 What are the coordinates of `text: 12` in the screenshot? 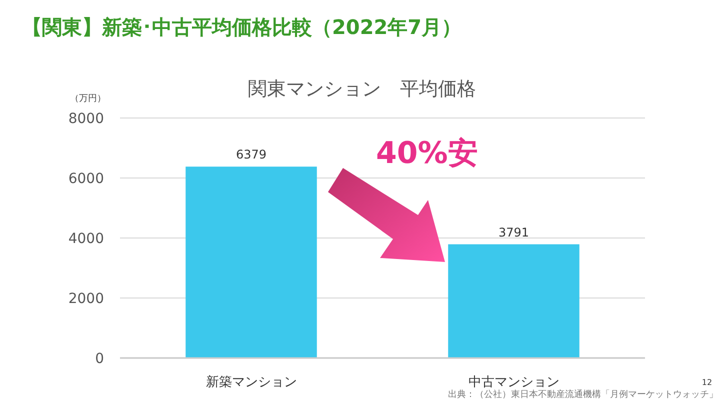 It's located at (707, 382).